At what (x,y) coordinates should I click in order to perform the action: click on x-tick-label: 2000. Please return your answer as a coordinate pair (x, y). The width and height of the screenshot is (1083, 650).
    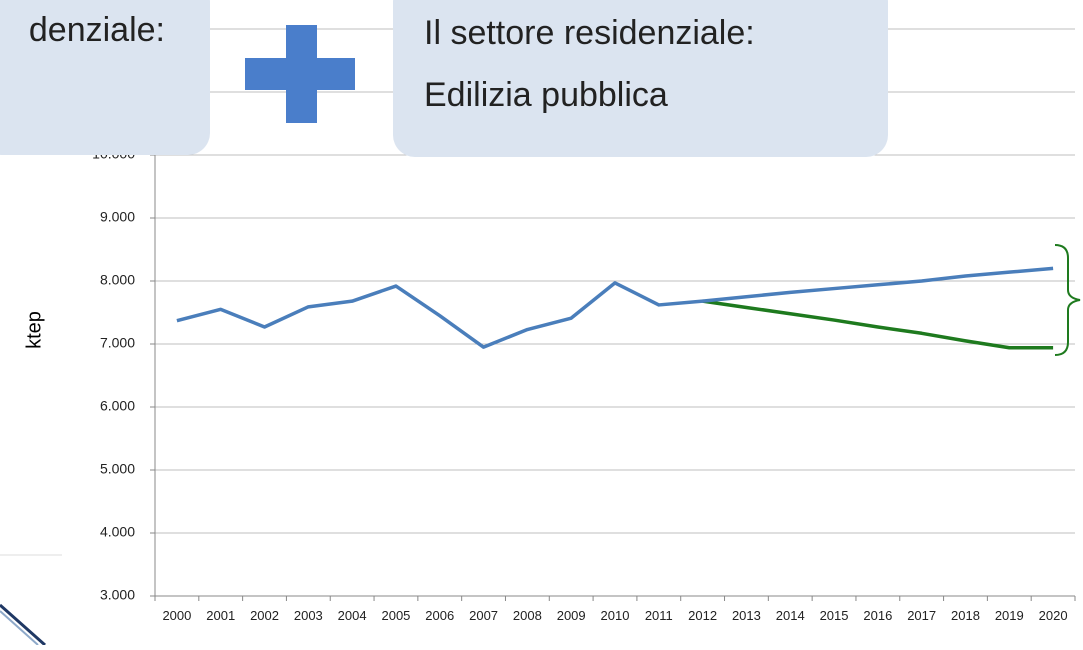
    Looking at the image, I should click on (176, 615).